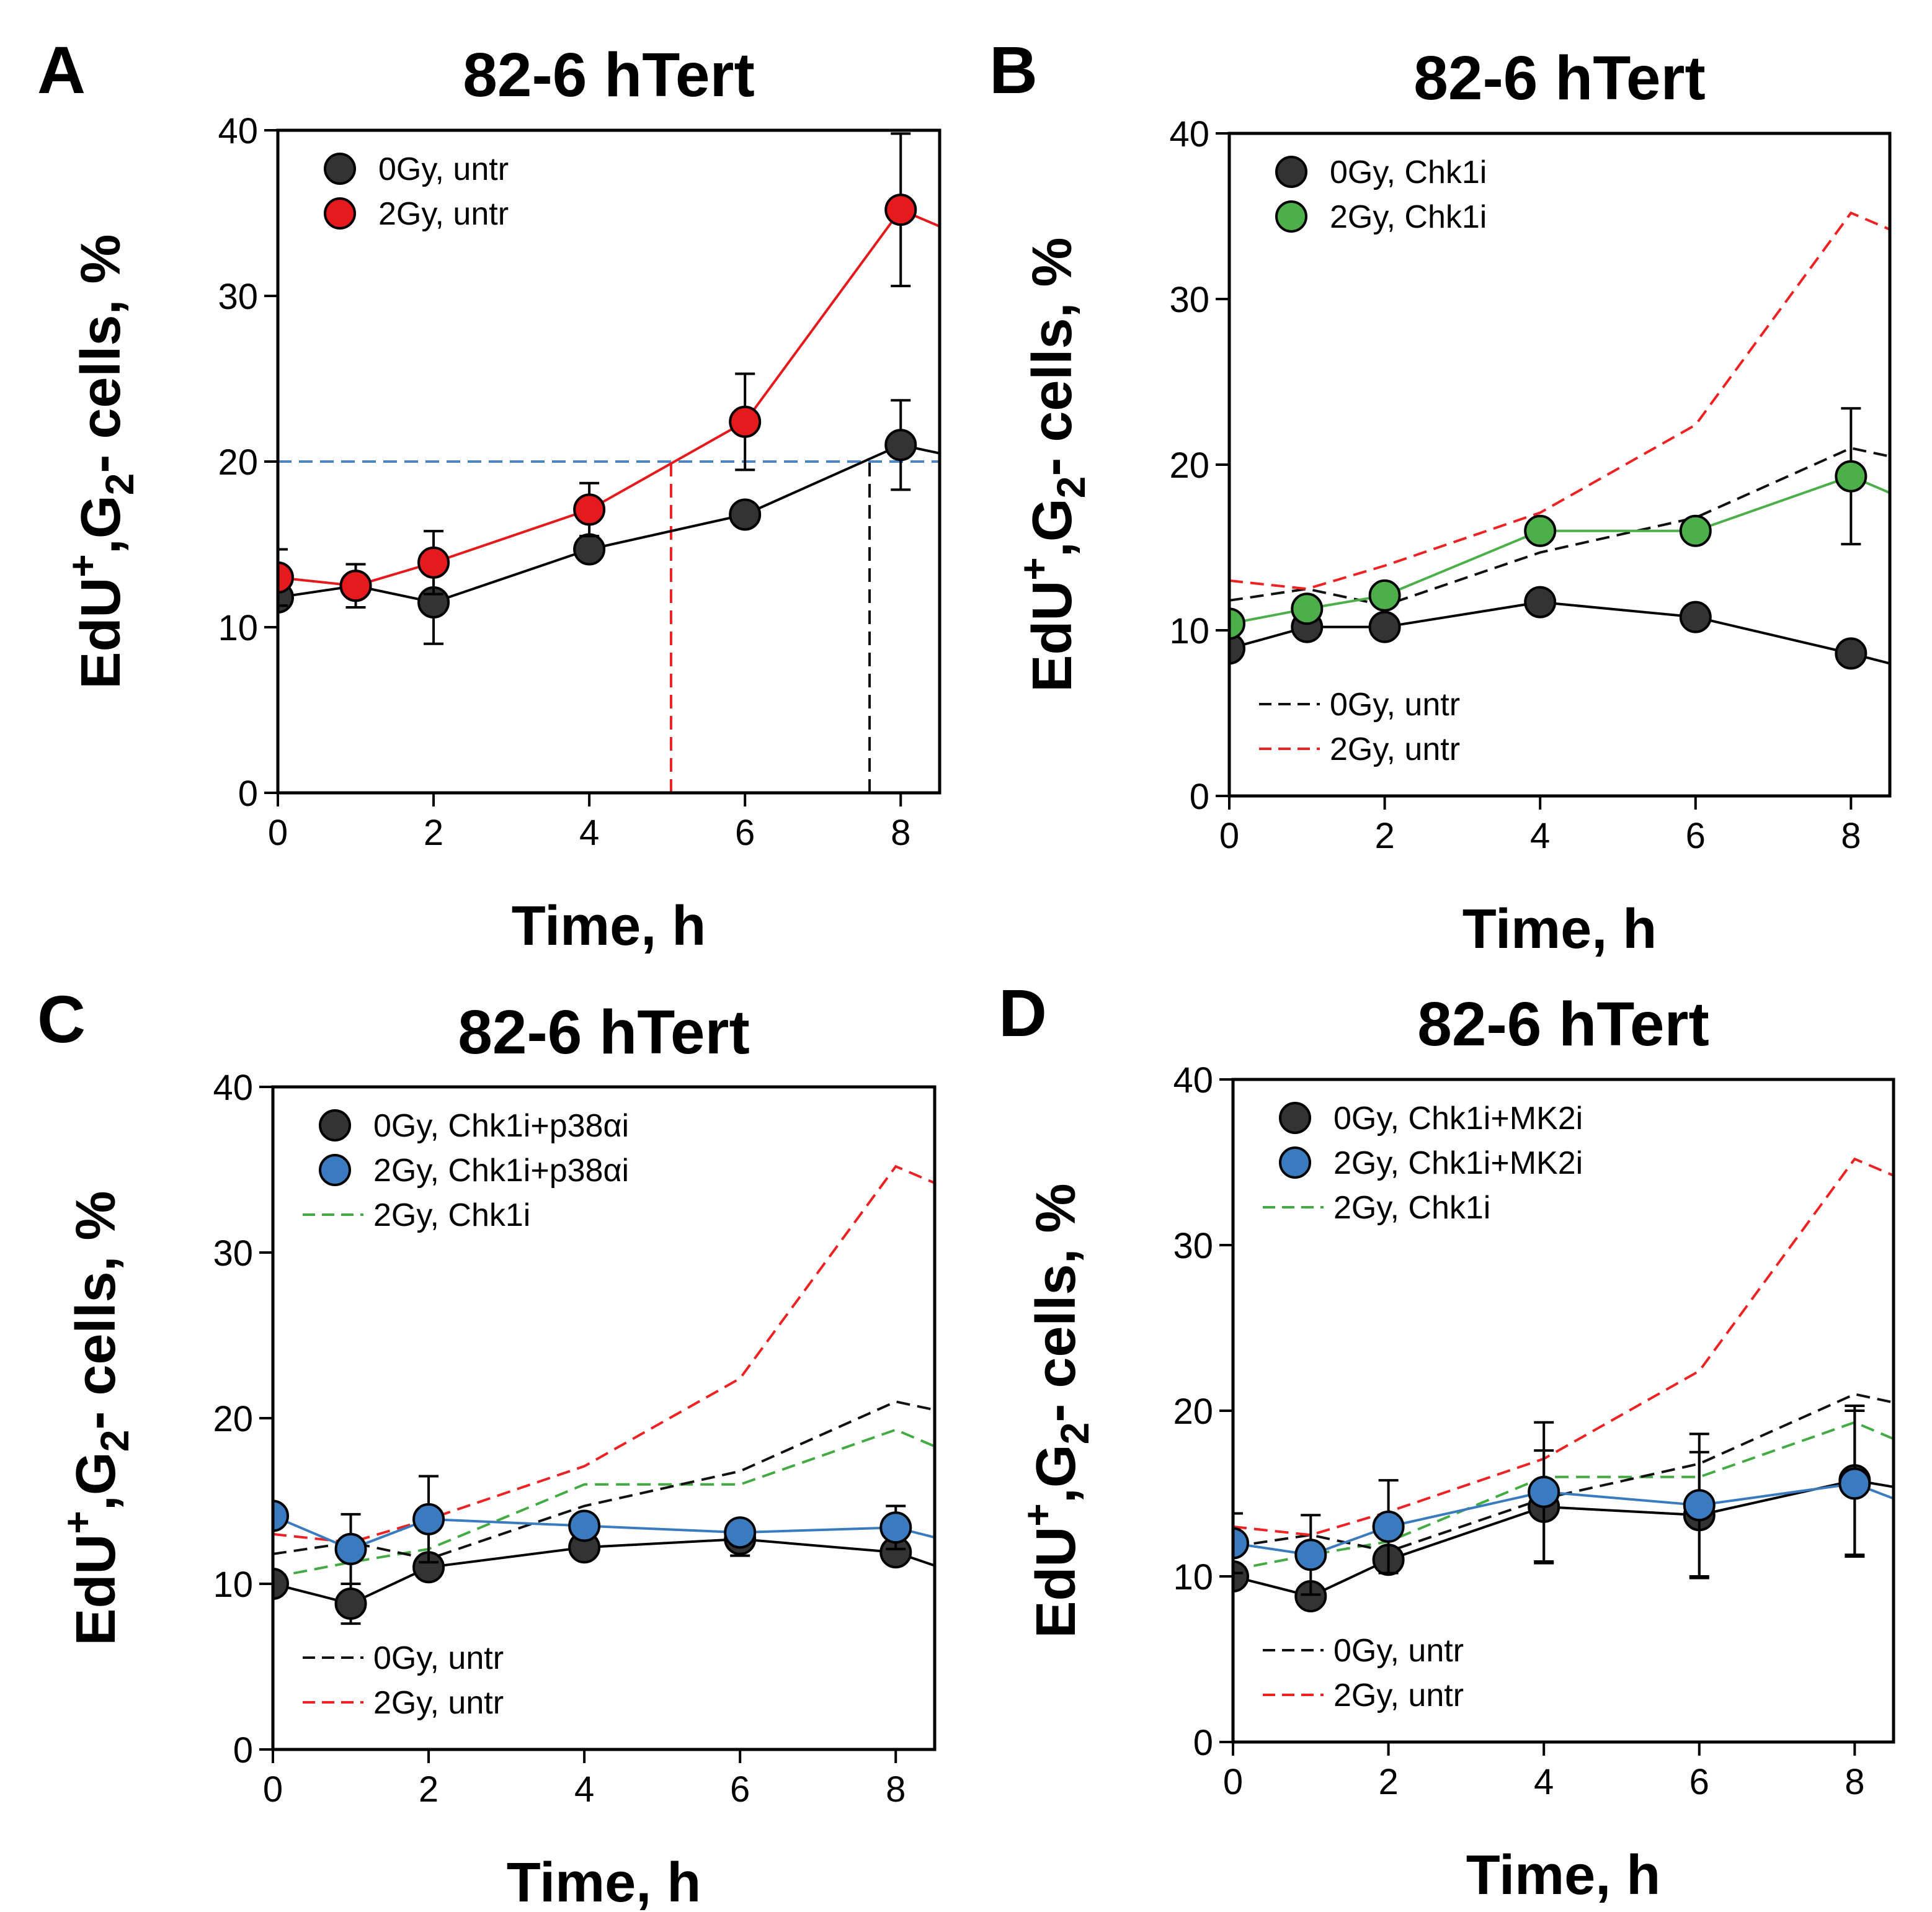 The height and width of the screenshot is (1912, 1932). What do you see at coordinates (1014, 69) in the screenshot?
I see `panel-letter: B` at bounding box center [1014, 69].